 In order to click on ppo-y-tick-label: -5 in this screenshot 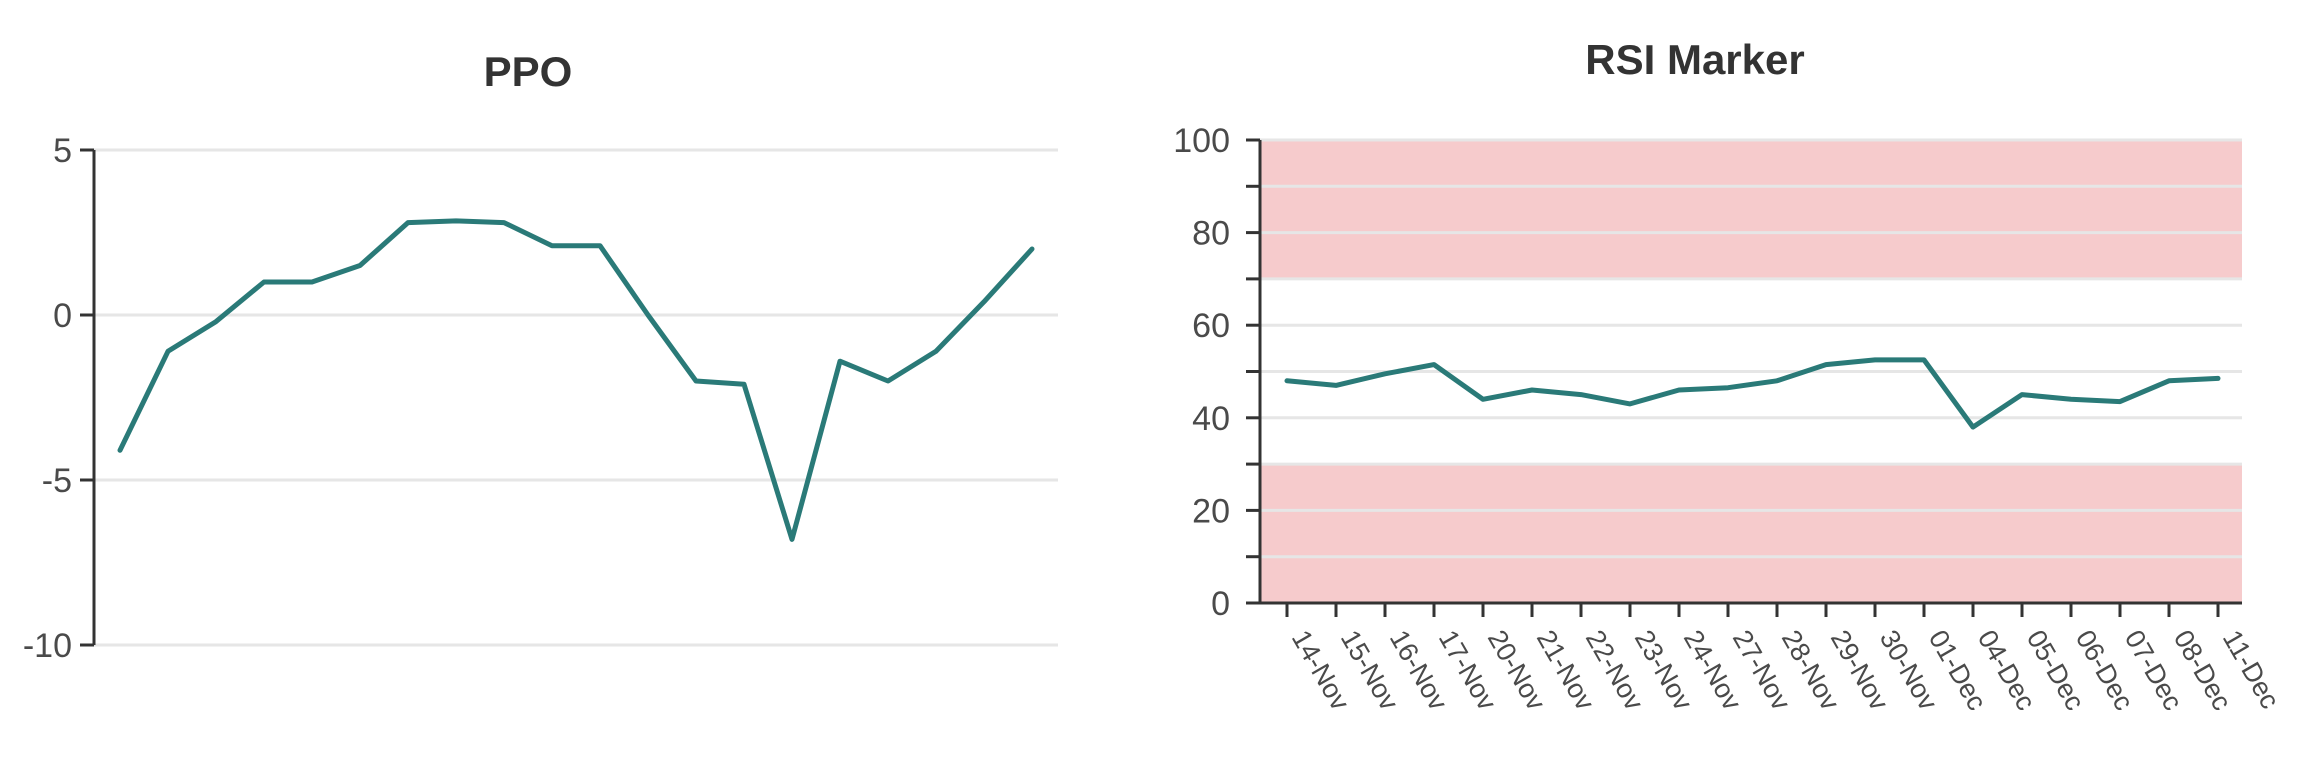, I will do `click(57, 481)`.